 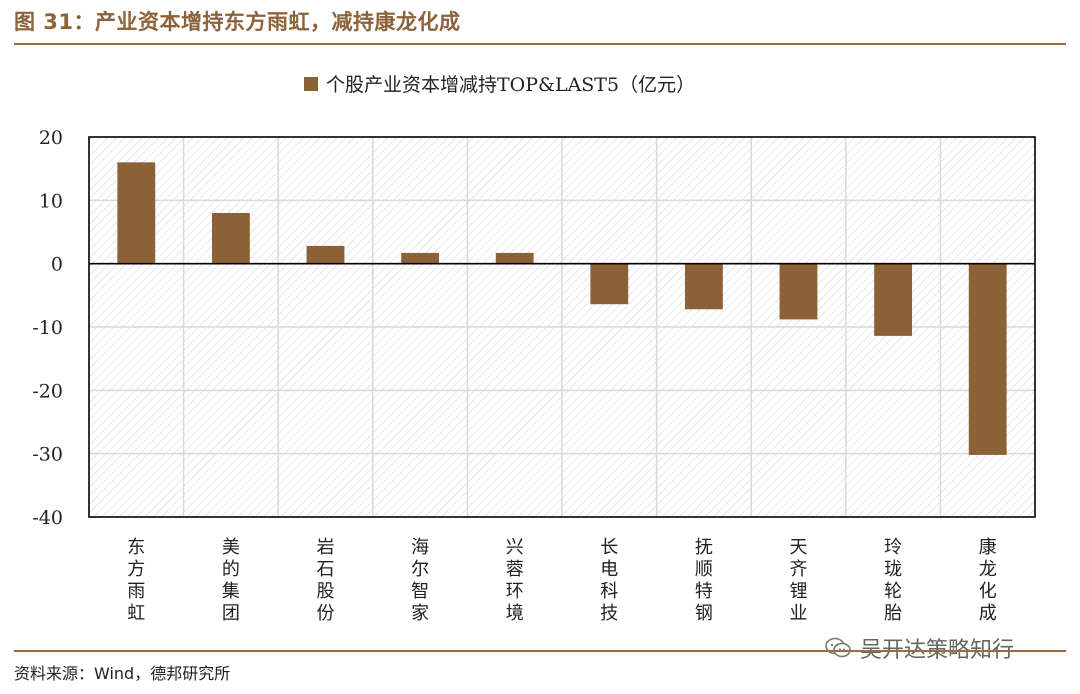 I want to click on wechat-icon, so click(x=838, y=647).